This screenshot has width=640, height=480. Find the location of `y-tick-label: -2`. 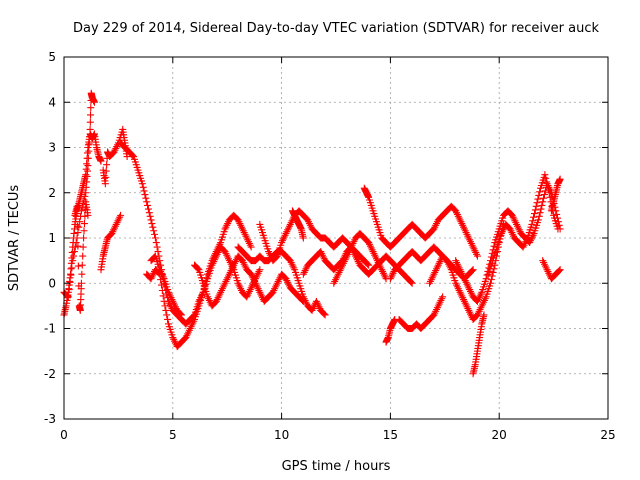

y-tick-label: -2 is located at coordinates (50, 374).